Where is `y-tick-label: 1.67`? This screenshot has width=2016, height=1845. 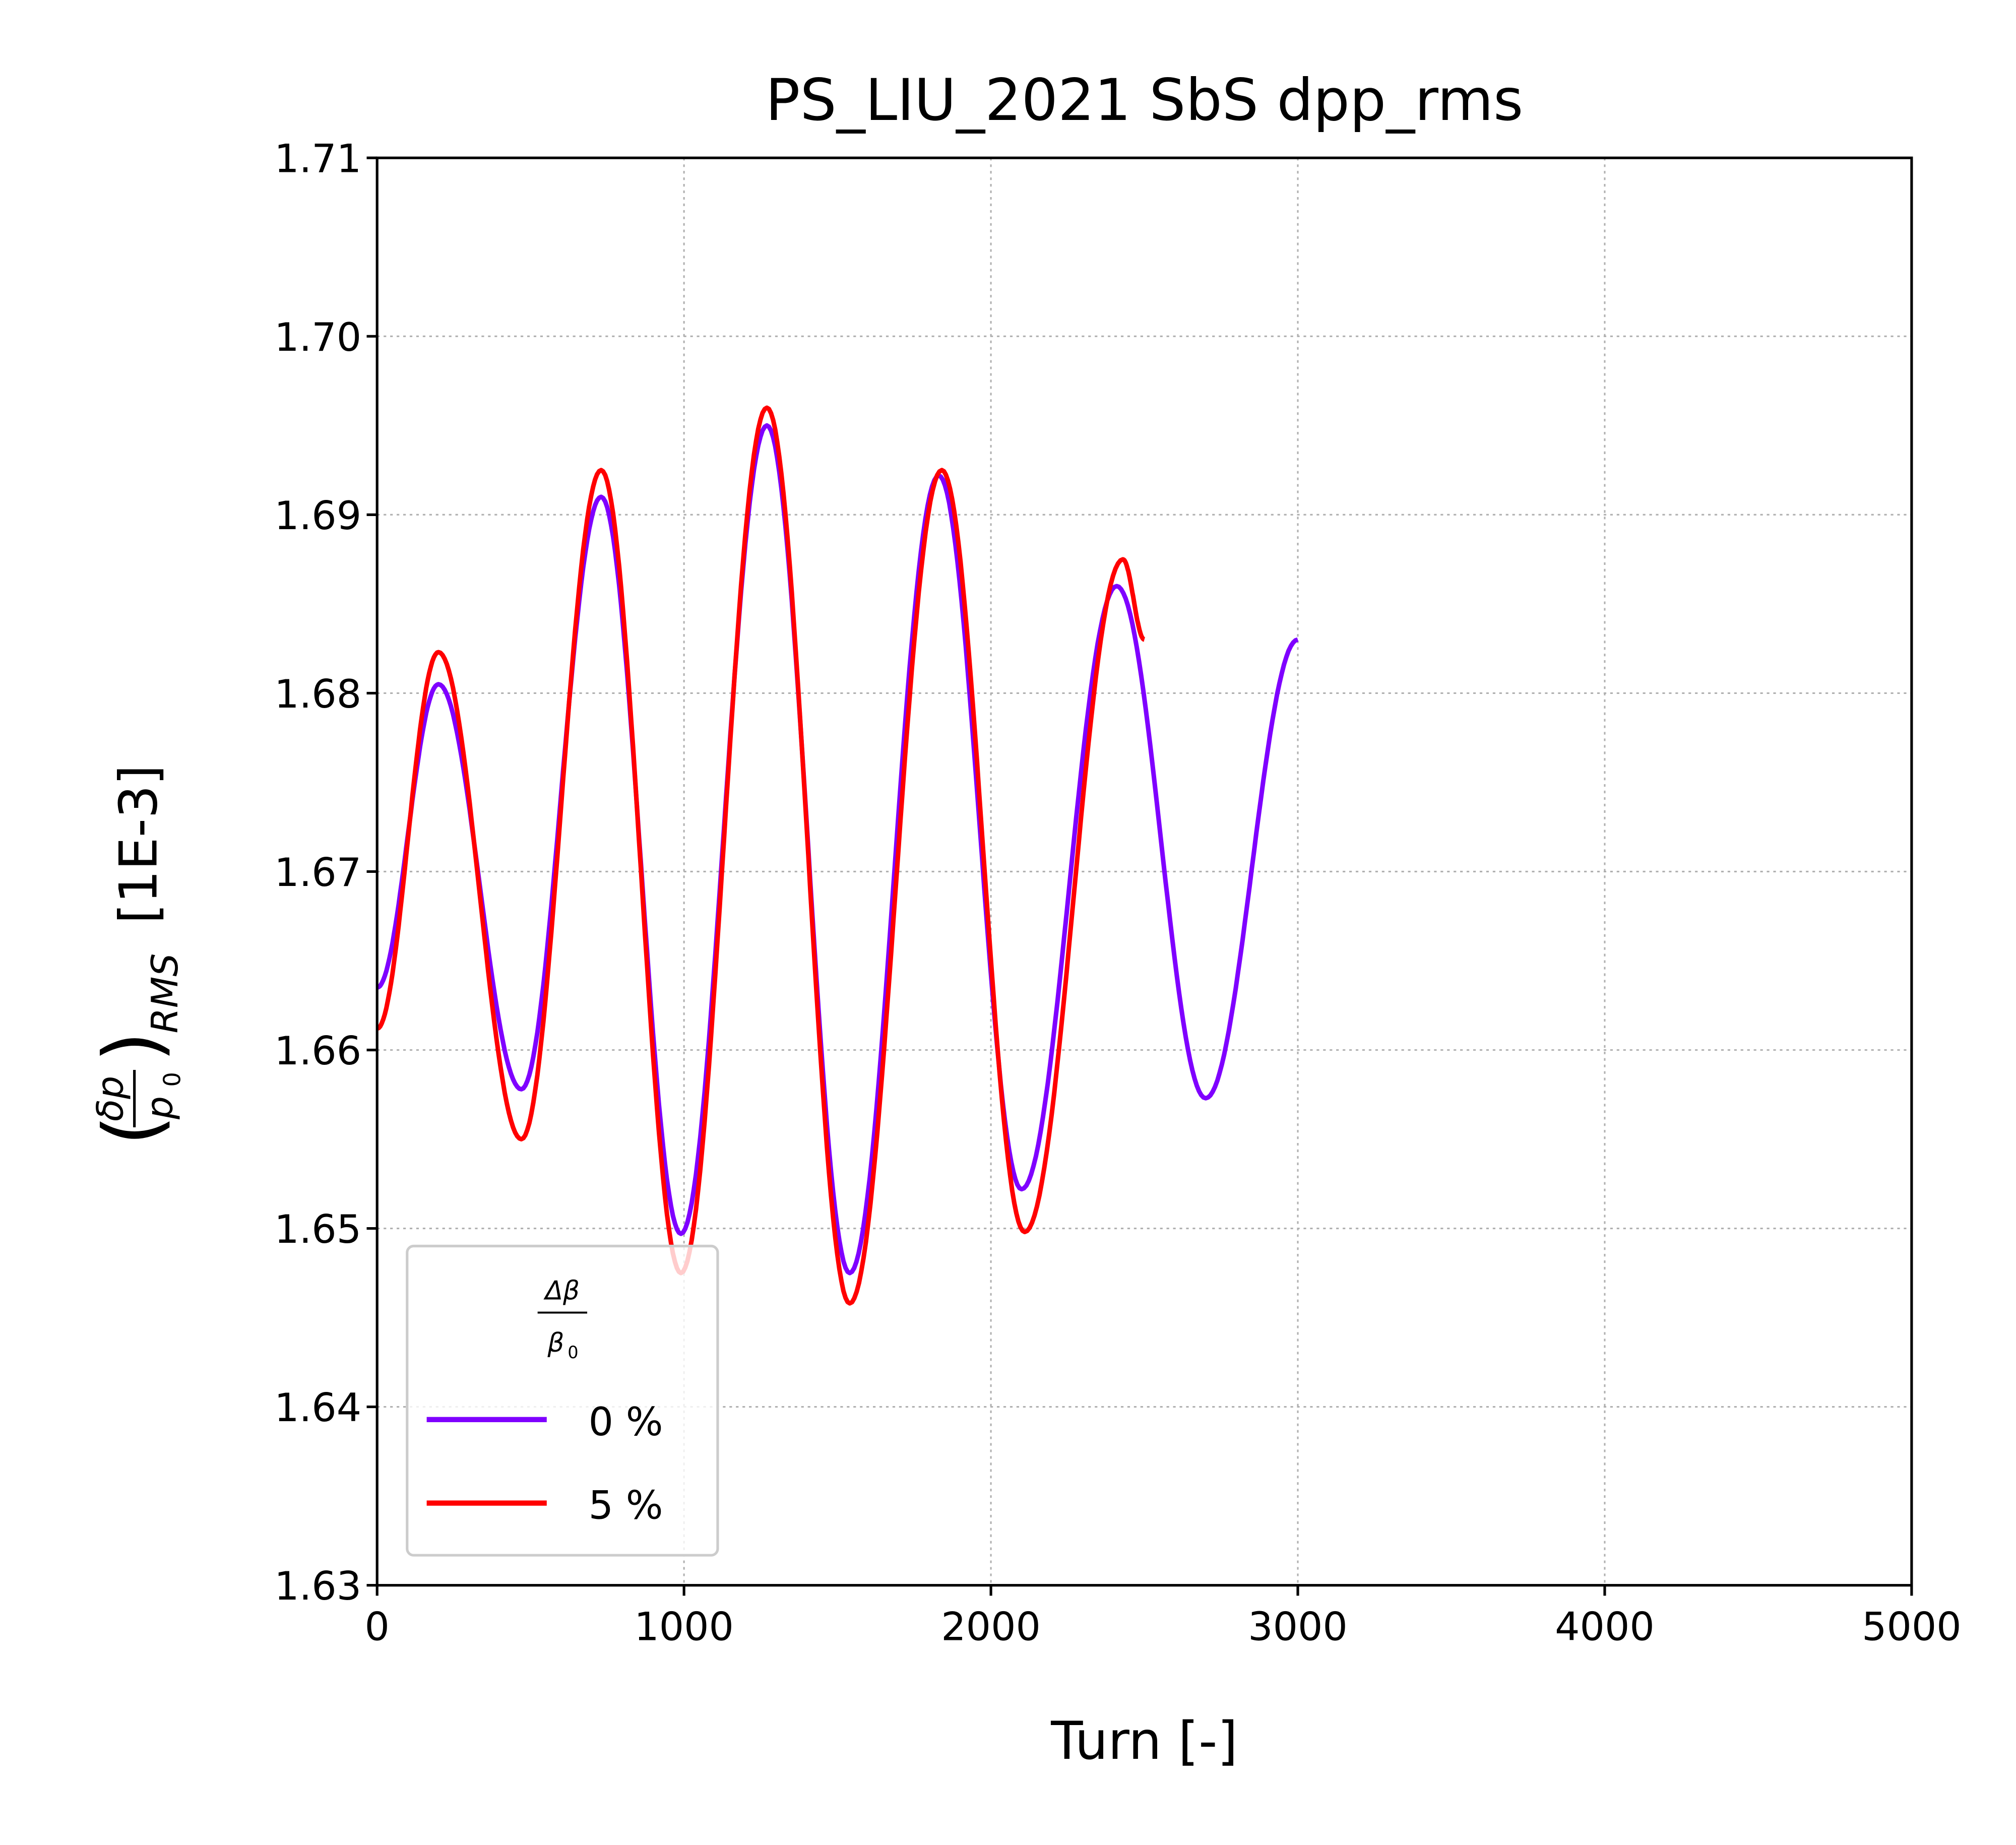 y-tick-label: 1.67 is located at coordinates (317, 873).